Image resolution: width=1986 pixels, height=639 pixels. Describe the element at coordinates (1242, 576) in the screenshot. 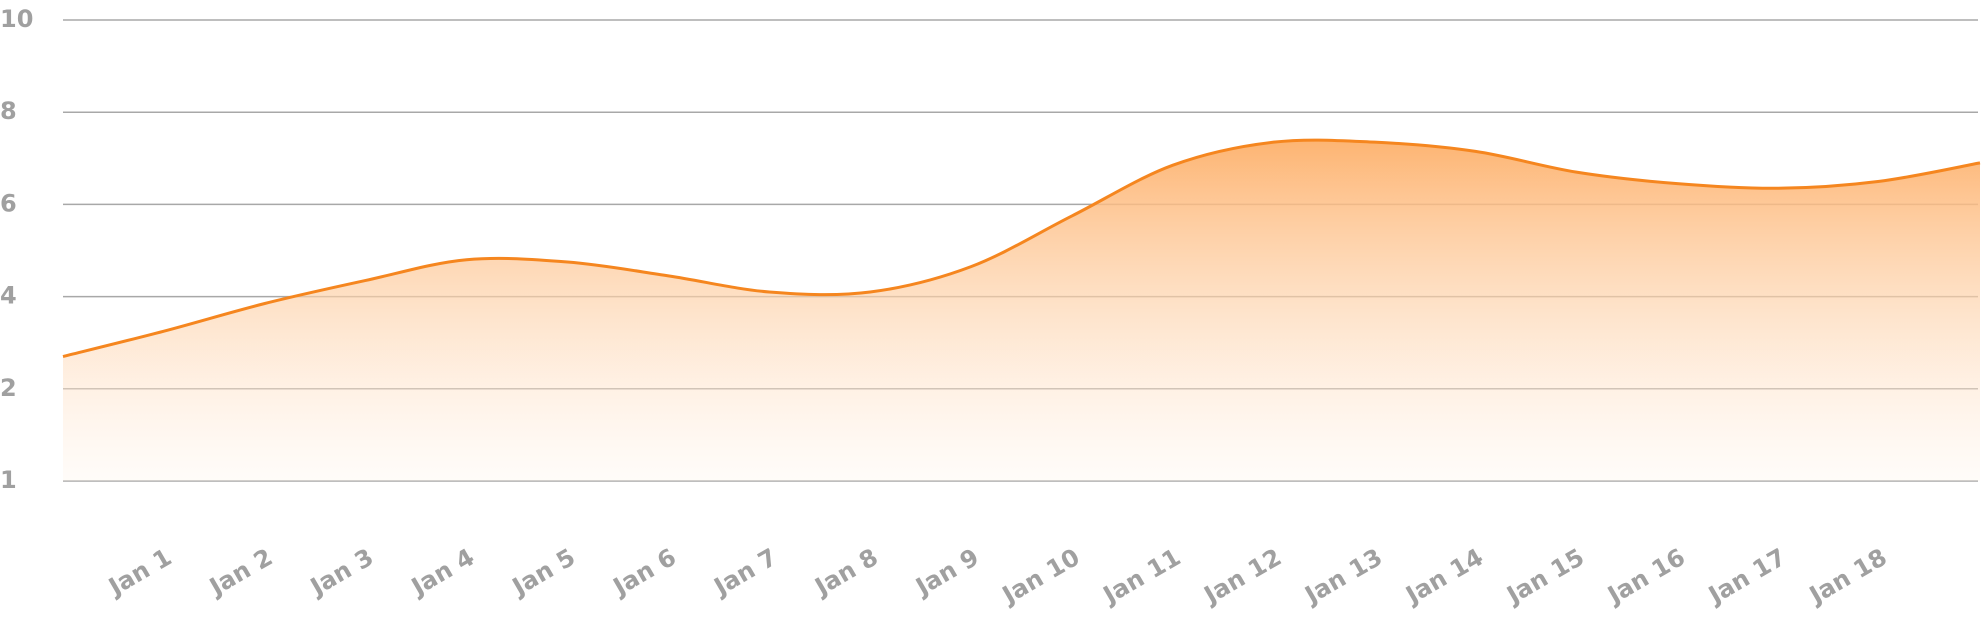

I see `x-tick-label: Jan 12` at that location.